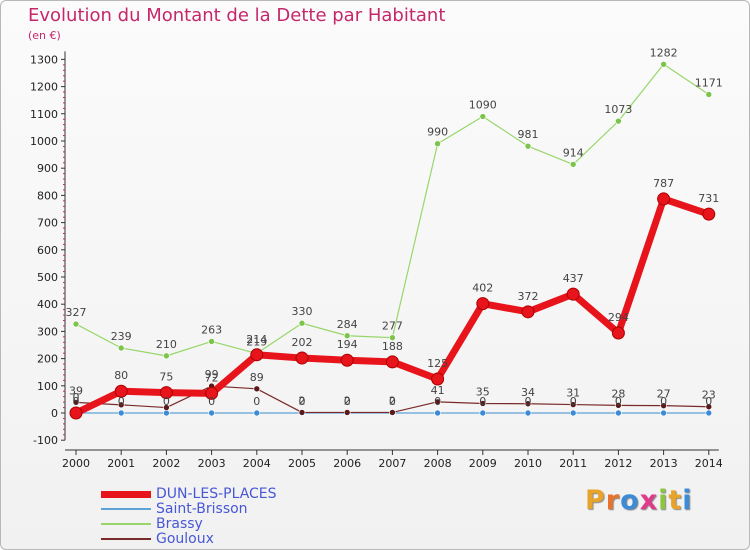 This screenshot has width=750, height=550. I want to click on y-tick-label: 600, so click(47, 250).